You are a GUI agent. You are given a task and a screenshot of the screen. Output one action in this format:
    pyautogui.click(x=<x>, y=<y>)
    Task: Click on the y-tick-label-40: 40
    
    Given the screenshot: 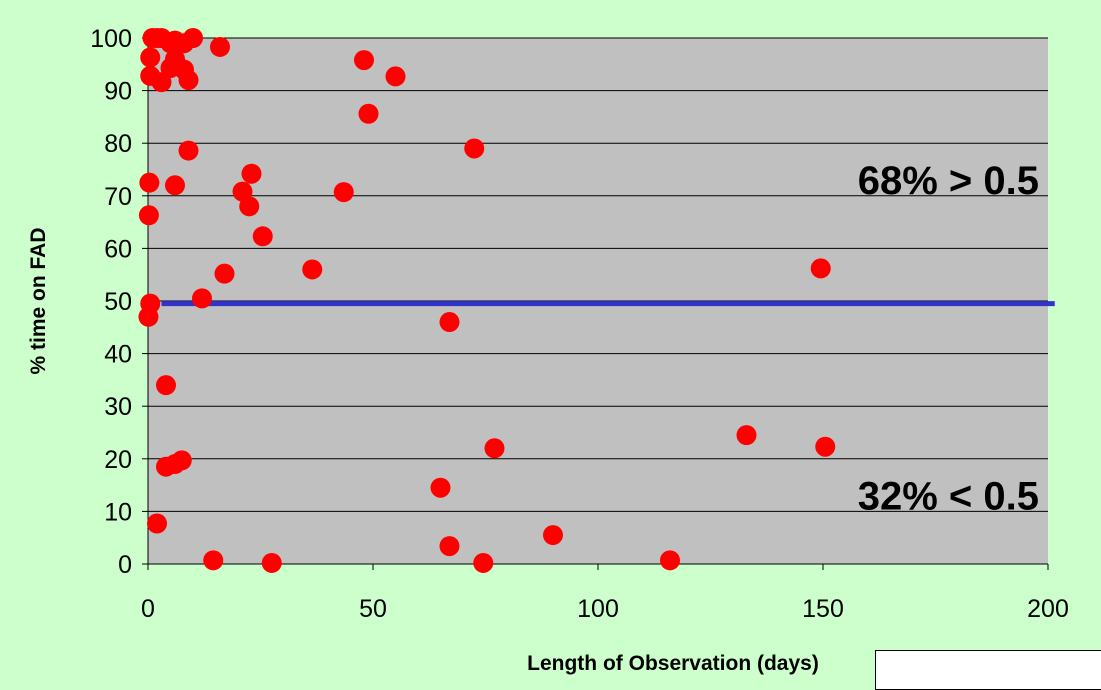 What is the action you would take?
    pyautogui.click(x=118, y=355)
    